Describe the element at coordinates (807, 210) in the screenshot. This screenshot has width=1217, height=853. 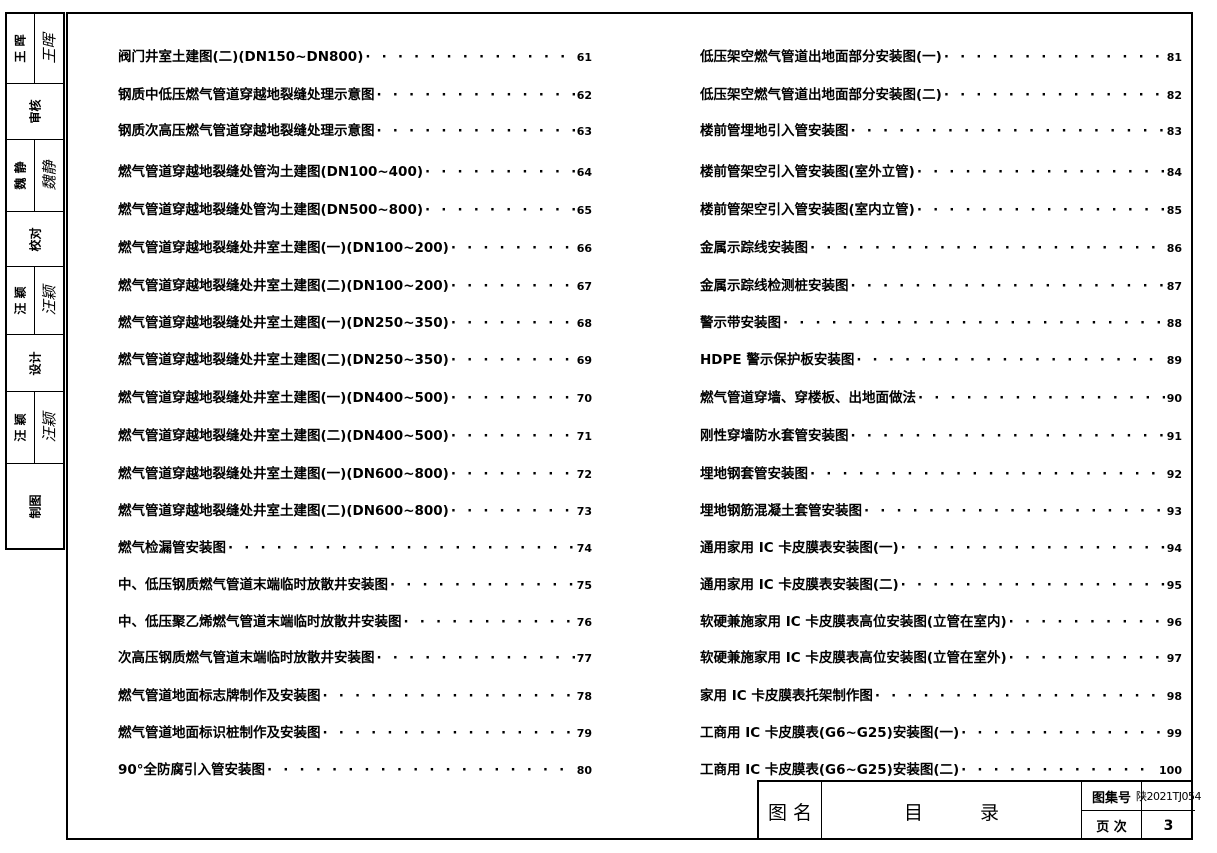
I see `toc-entry-title: 楼前管架空引入管安装图(室内立管)` at that location.